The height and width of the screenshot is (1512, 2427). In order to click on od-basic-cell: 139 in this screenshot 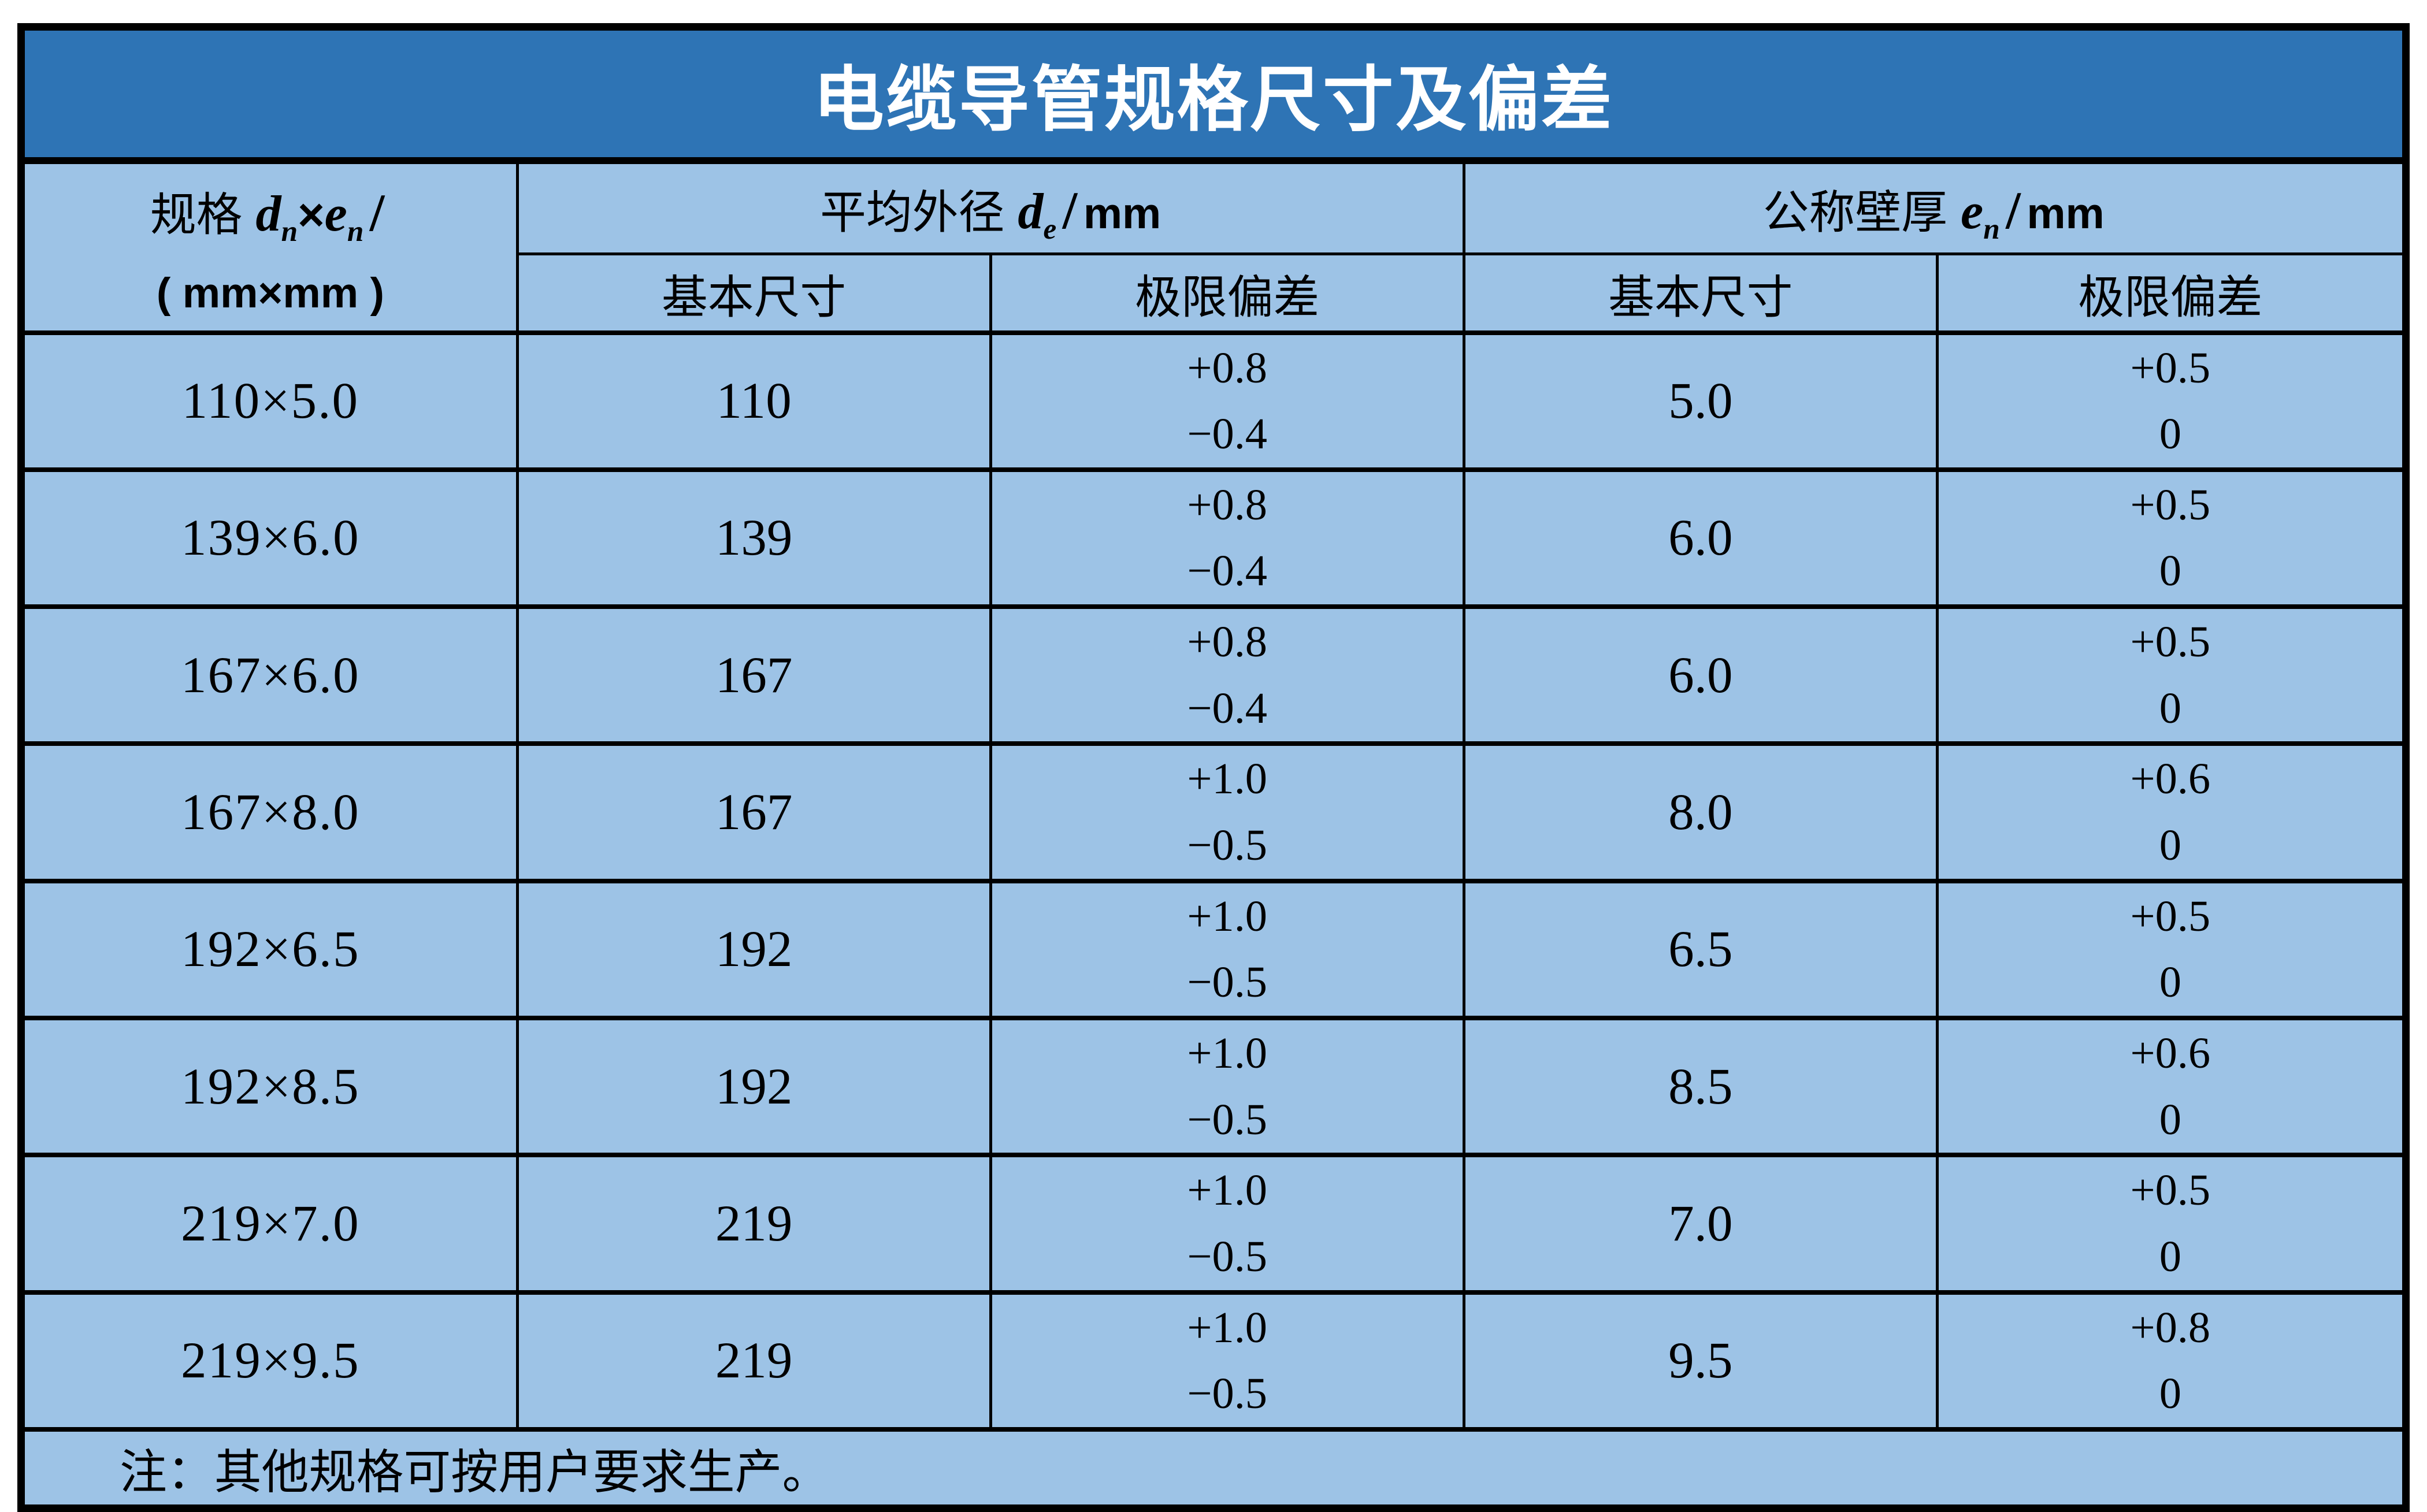, I will do `click(753, 538)`.